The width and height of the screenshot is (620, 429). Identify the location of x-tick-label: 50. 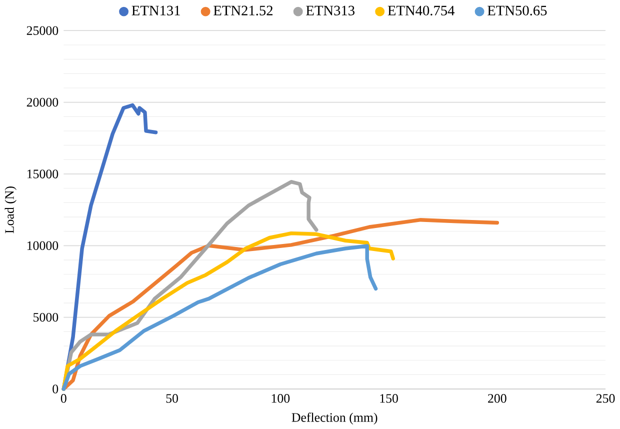
(172, 398).